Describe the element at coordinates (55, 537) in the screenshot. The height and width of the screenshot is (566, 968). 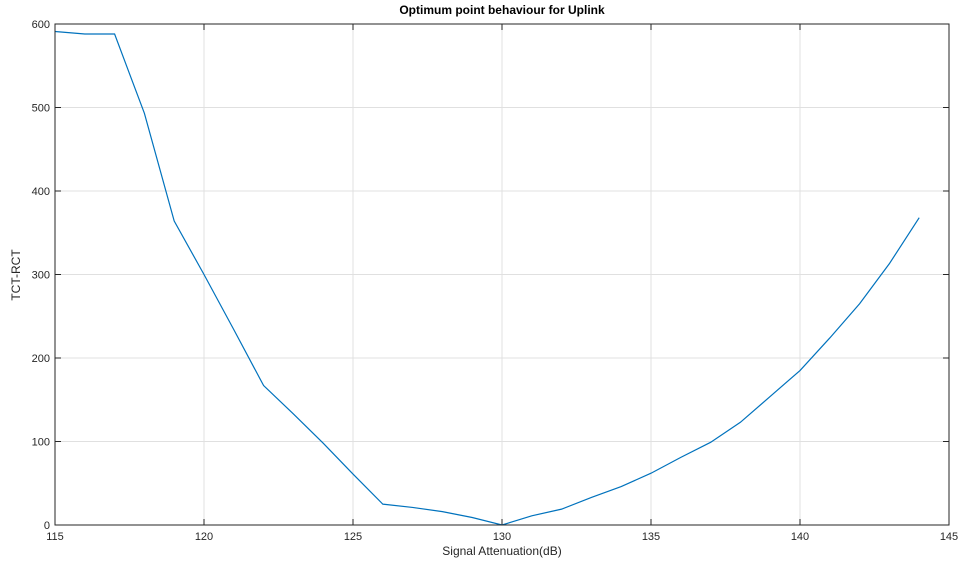
I see `x-tick-label: 115` at that location.